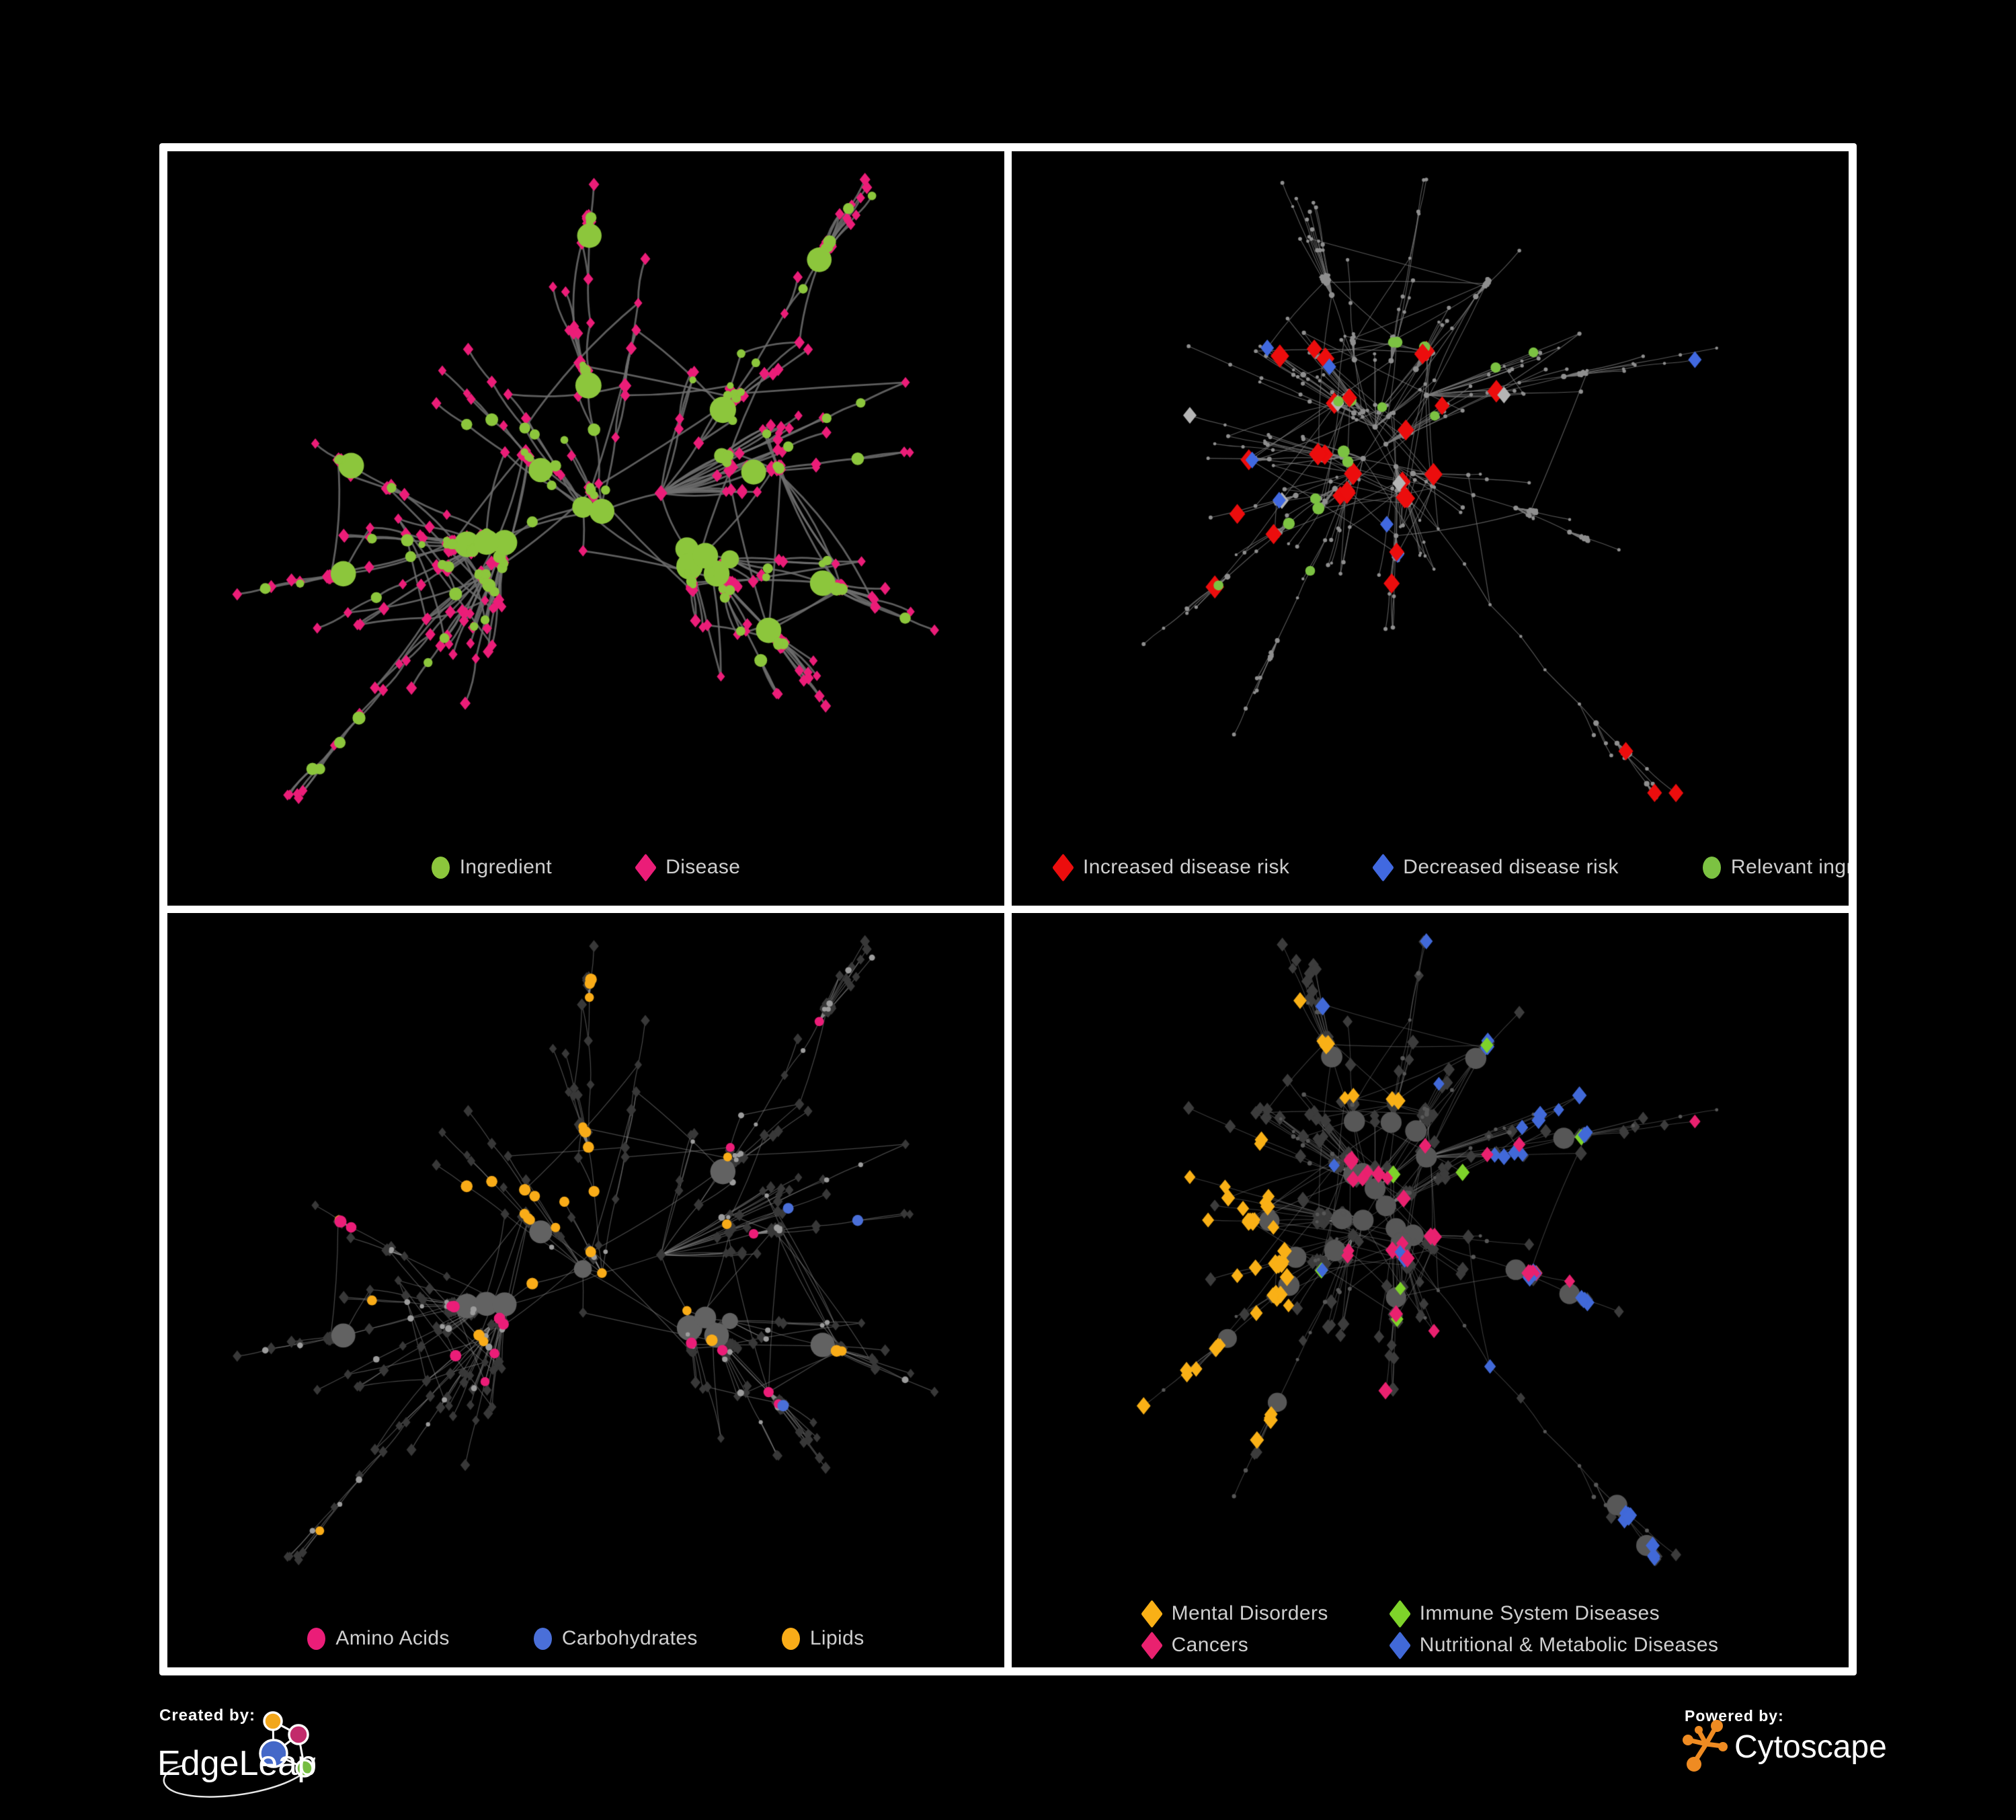 The image size is (2016, 1820). Describe the element at coordinates (273, 1721) in the screenshot. I see `edgeleap-node-orange` at that location.